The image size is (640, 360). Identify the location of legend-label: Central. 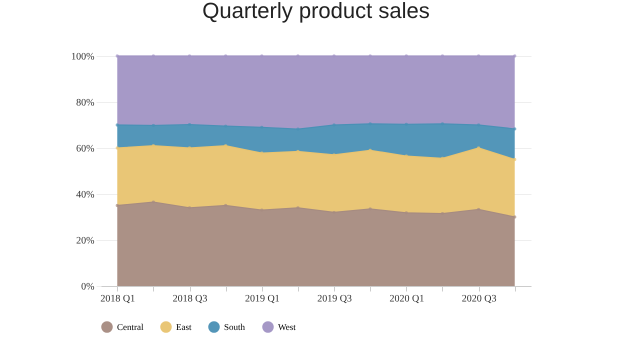
(130, 327).